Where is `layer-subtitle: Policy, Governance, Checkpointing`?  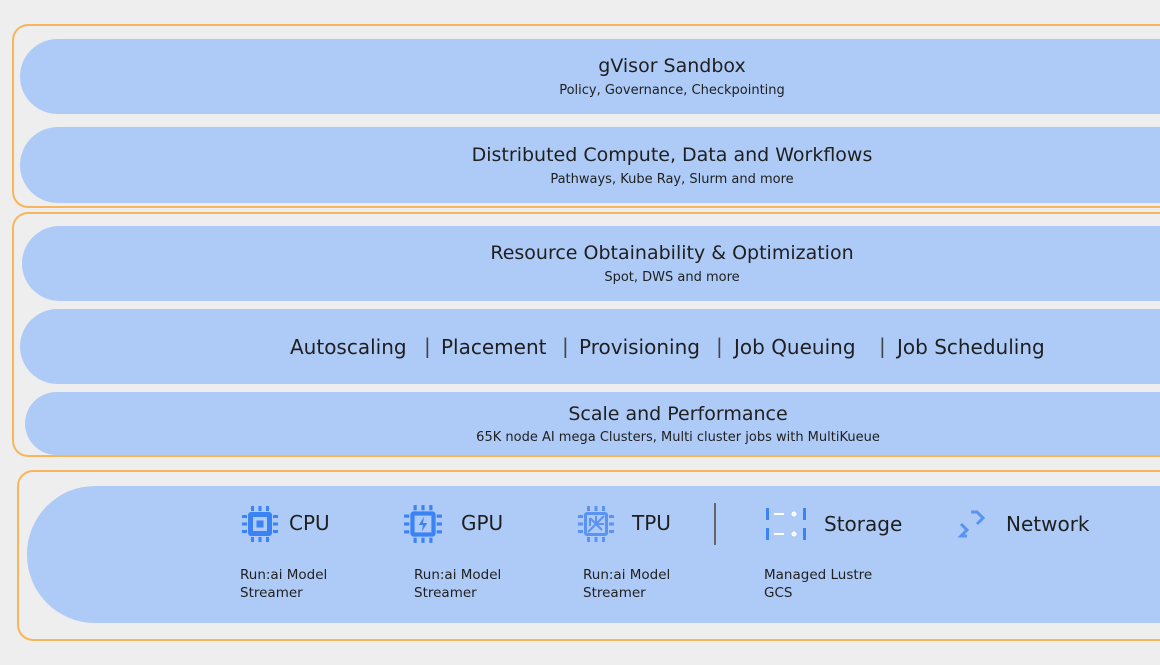 layer-subtitle: Policy, Governance, Checkpointing is located at coordinates (672, 90).